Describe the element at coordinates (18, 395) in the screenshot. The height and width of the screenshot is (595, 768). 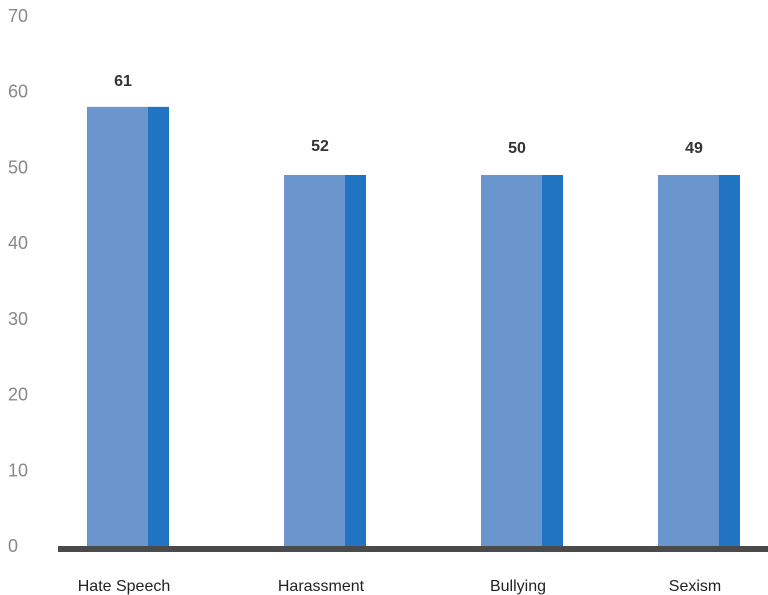
I see `y-tick-label: 20` at that location.